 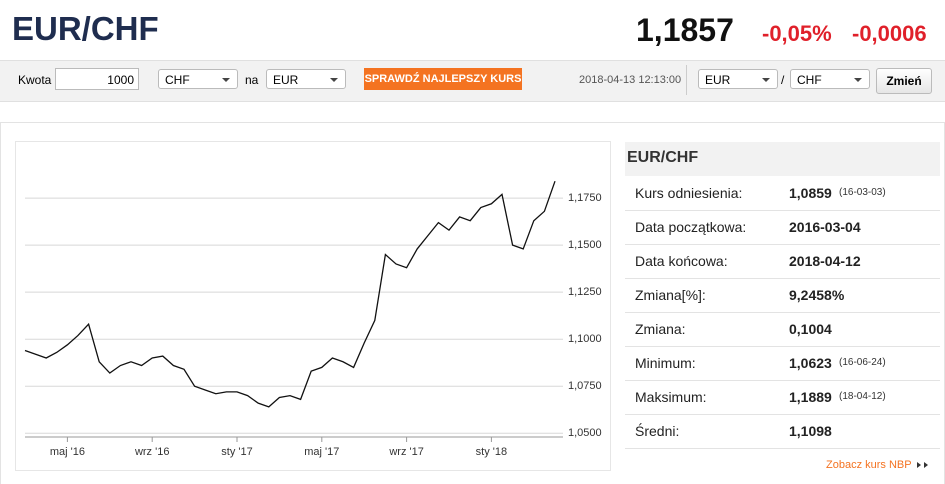 What do you see at coordinates (782, 329) in the screenshot?
I see `stats-row: Zmiana: 0,1004` at bounding box center [782, 329].